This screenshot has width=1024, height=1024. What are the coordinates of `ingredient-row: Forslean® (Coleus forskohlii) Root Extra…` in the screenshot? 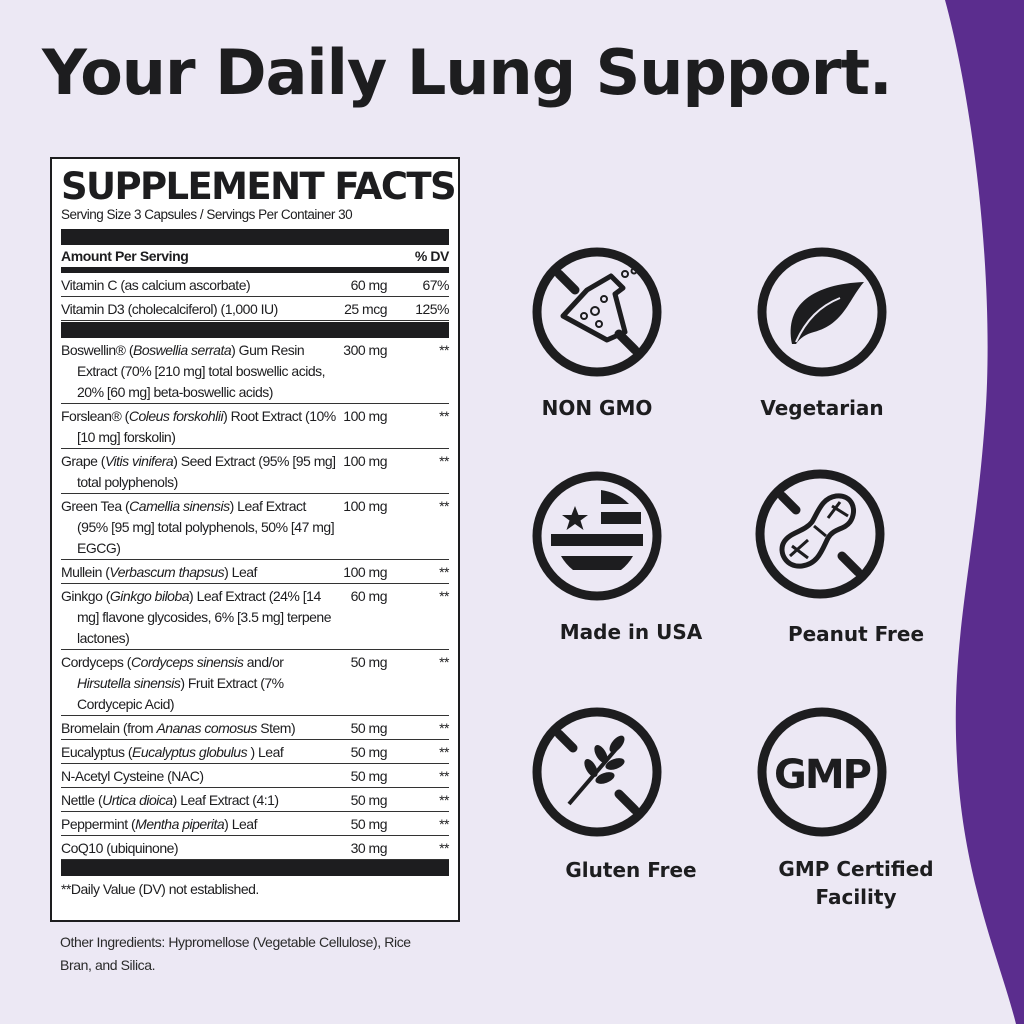 It's located at (255, 426).